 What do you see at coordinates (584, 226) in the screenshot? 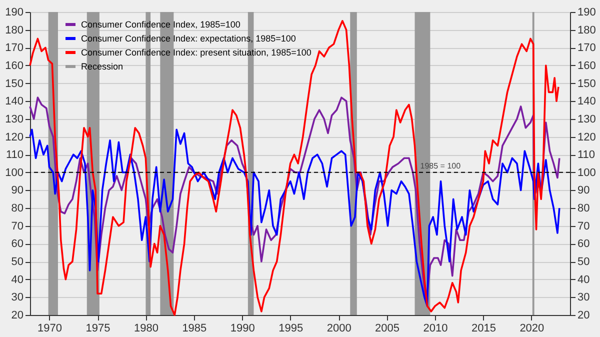
I see `y2-tick-label: 70` at bounding box center [584, 226].